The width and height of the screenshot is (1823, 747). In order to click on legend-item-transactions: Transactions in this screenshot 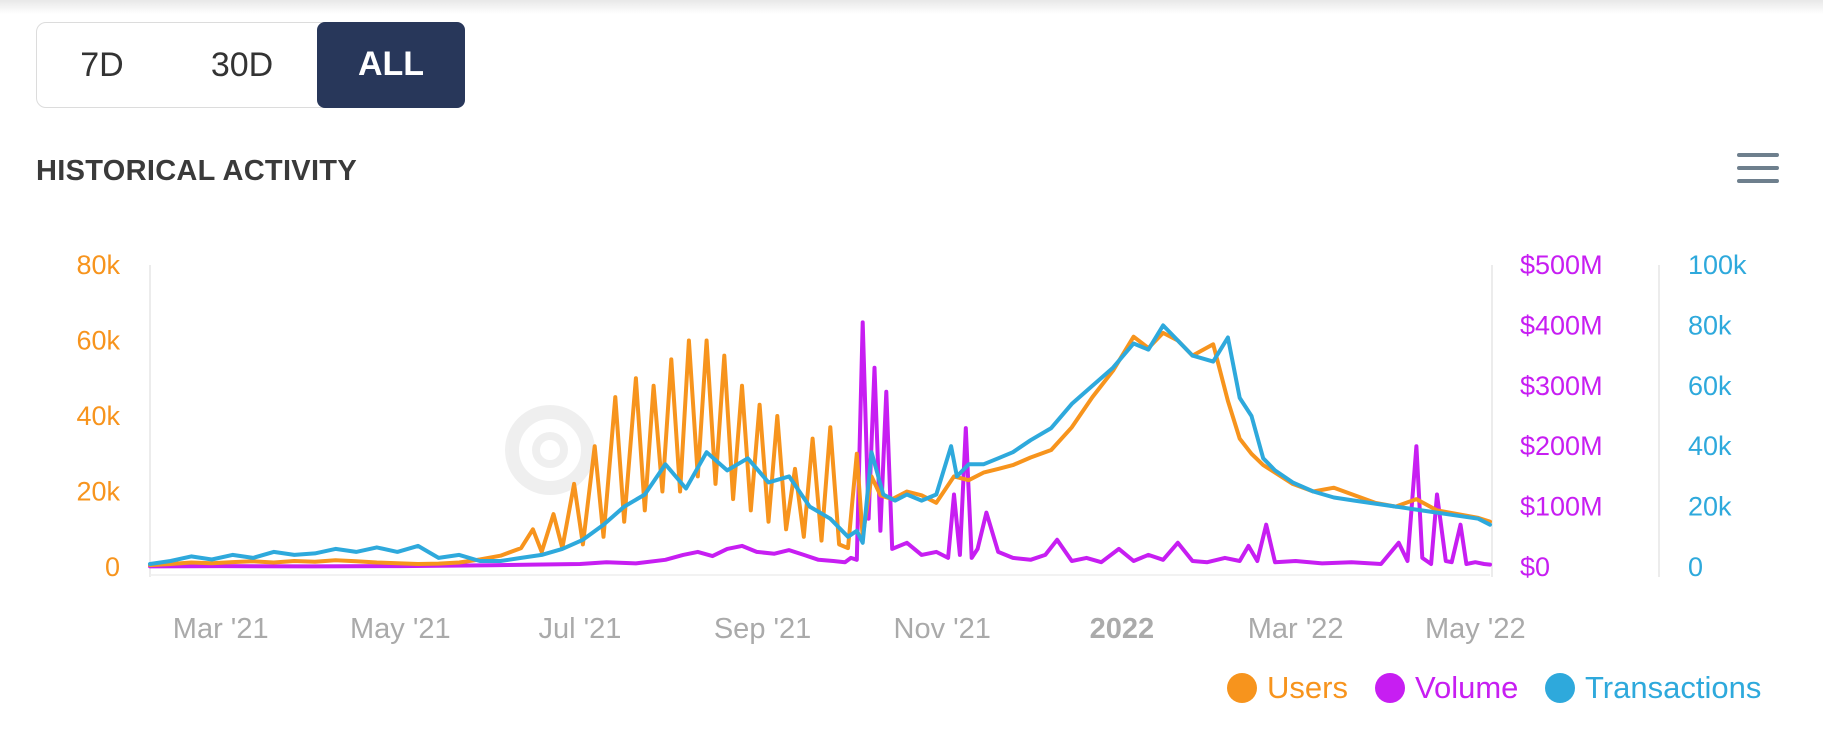, I will do `click(1653, 688)`.